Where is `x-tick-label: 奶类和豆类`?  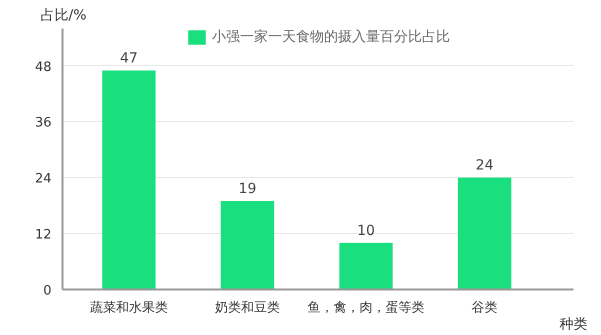 x-tick-label: 奶类和豆类 is located at coordinates (247, 308).